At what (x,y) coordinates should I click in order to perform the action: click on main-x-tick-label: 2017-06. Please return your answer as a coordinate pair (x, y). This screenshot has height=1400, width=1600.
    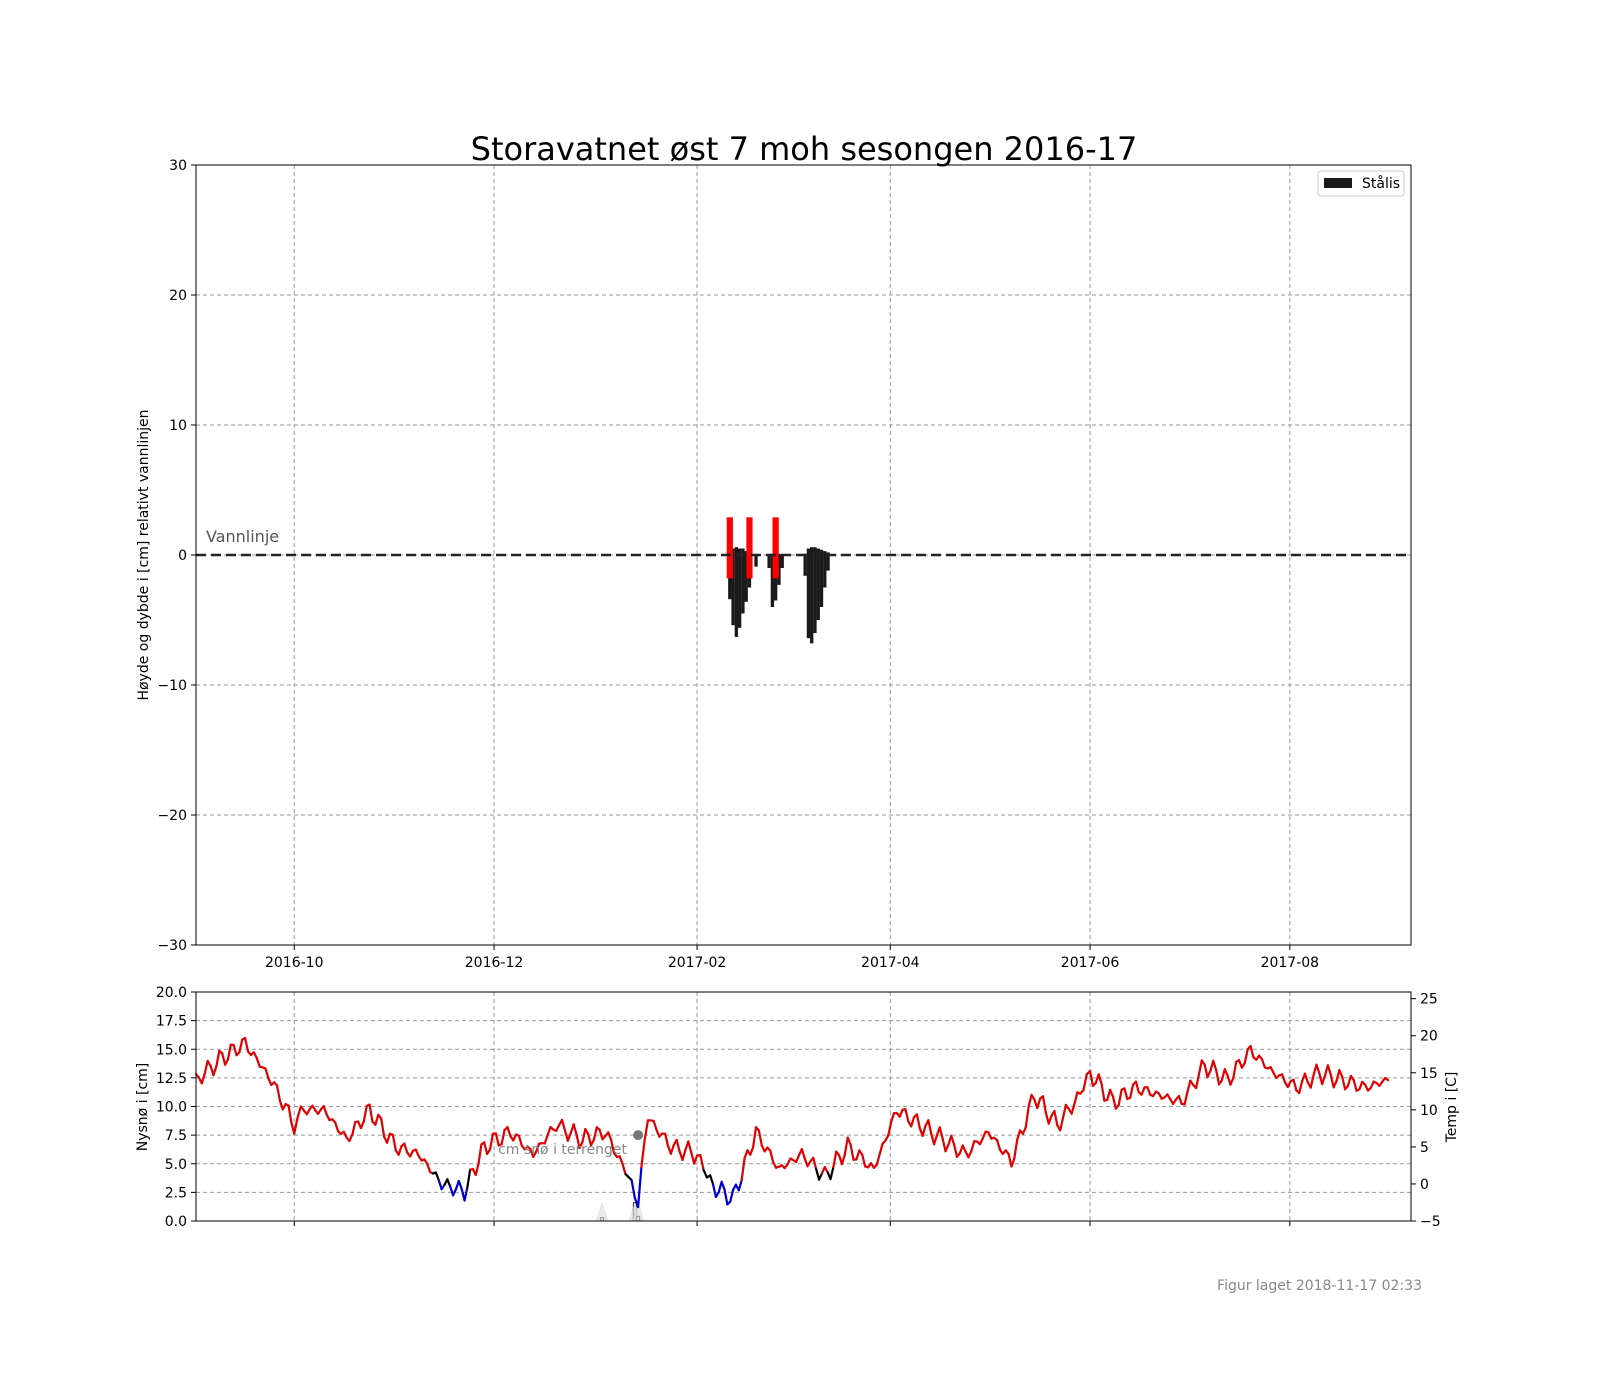
    Looking at the image, I should click on (1090, 963).